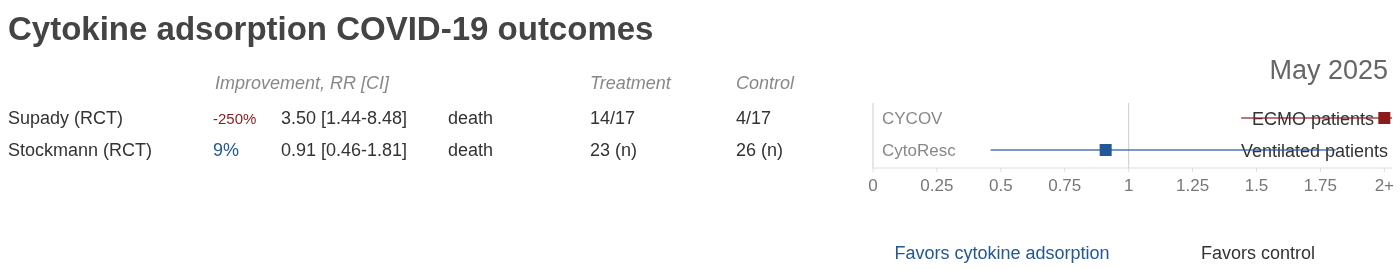 Image resolution: width=1400 pixels, height=269 pixels. Describe the element at coordinates (1128, 185) in the screenshot. I see `x-tick-label: 1` at that location.